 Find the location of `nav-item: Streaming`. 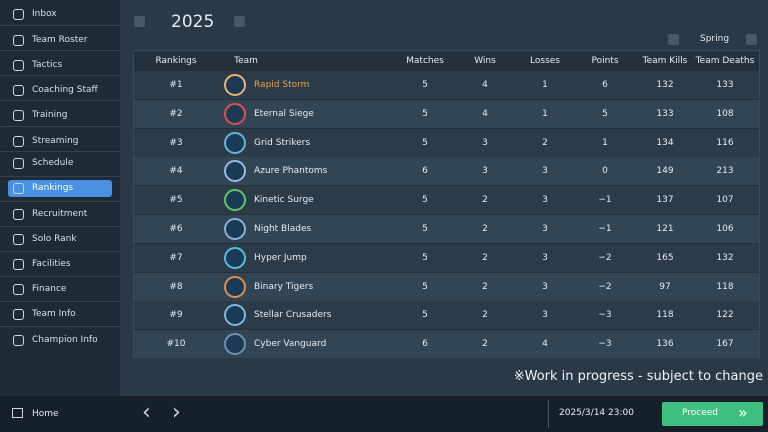

nav-item: Streaming is located at coordinates (60, 141).